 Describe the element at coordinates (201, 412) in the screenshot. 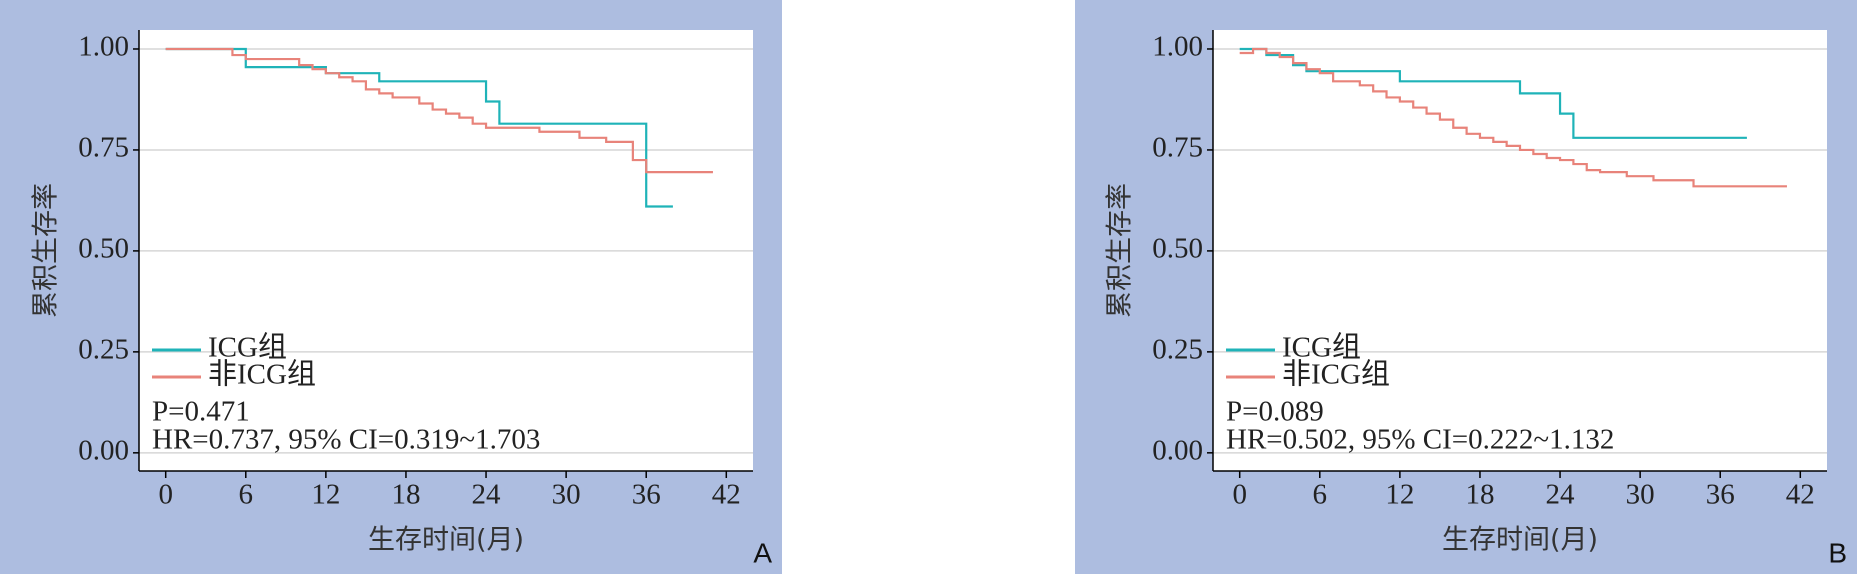

I see `annotation: P=0.471` at that location.